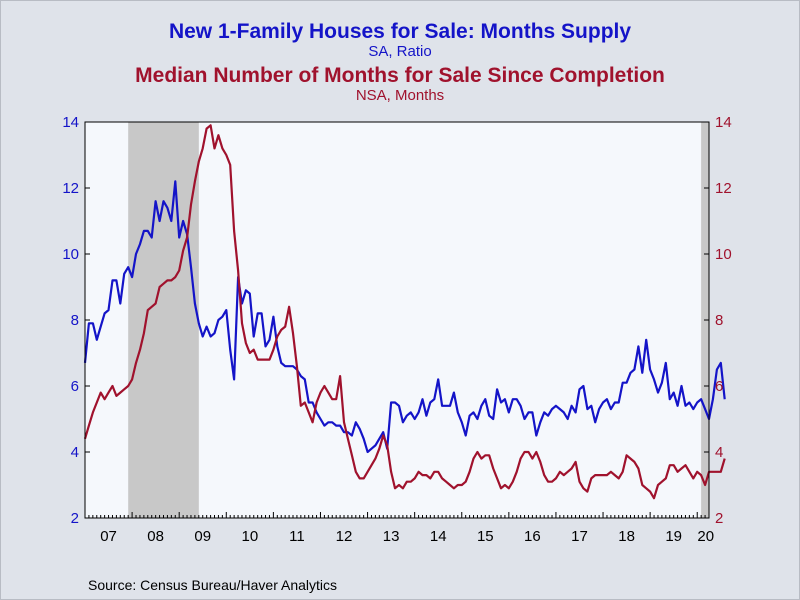  I want to click on y-left-tick-label: 8, so click(75, 320).